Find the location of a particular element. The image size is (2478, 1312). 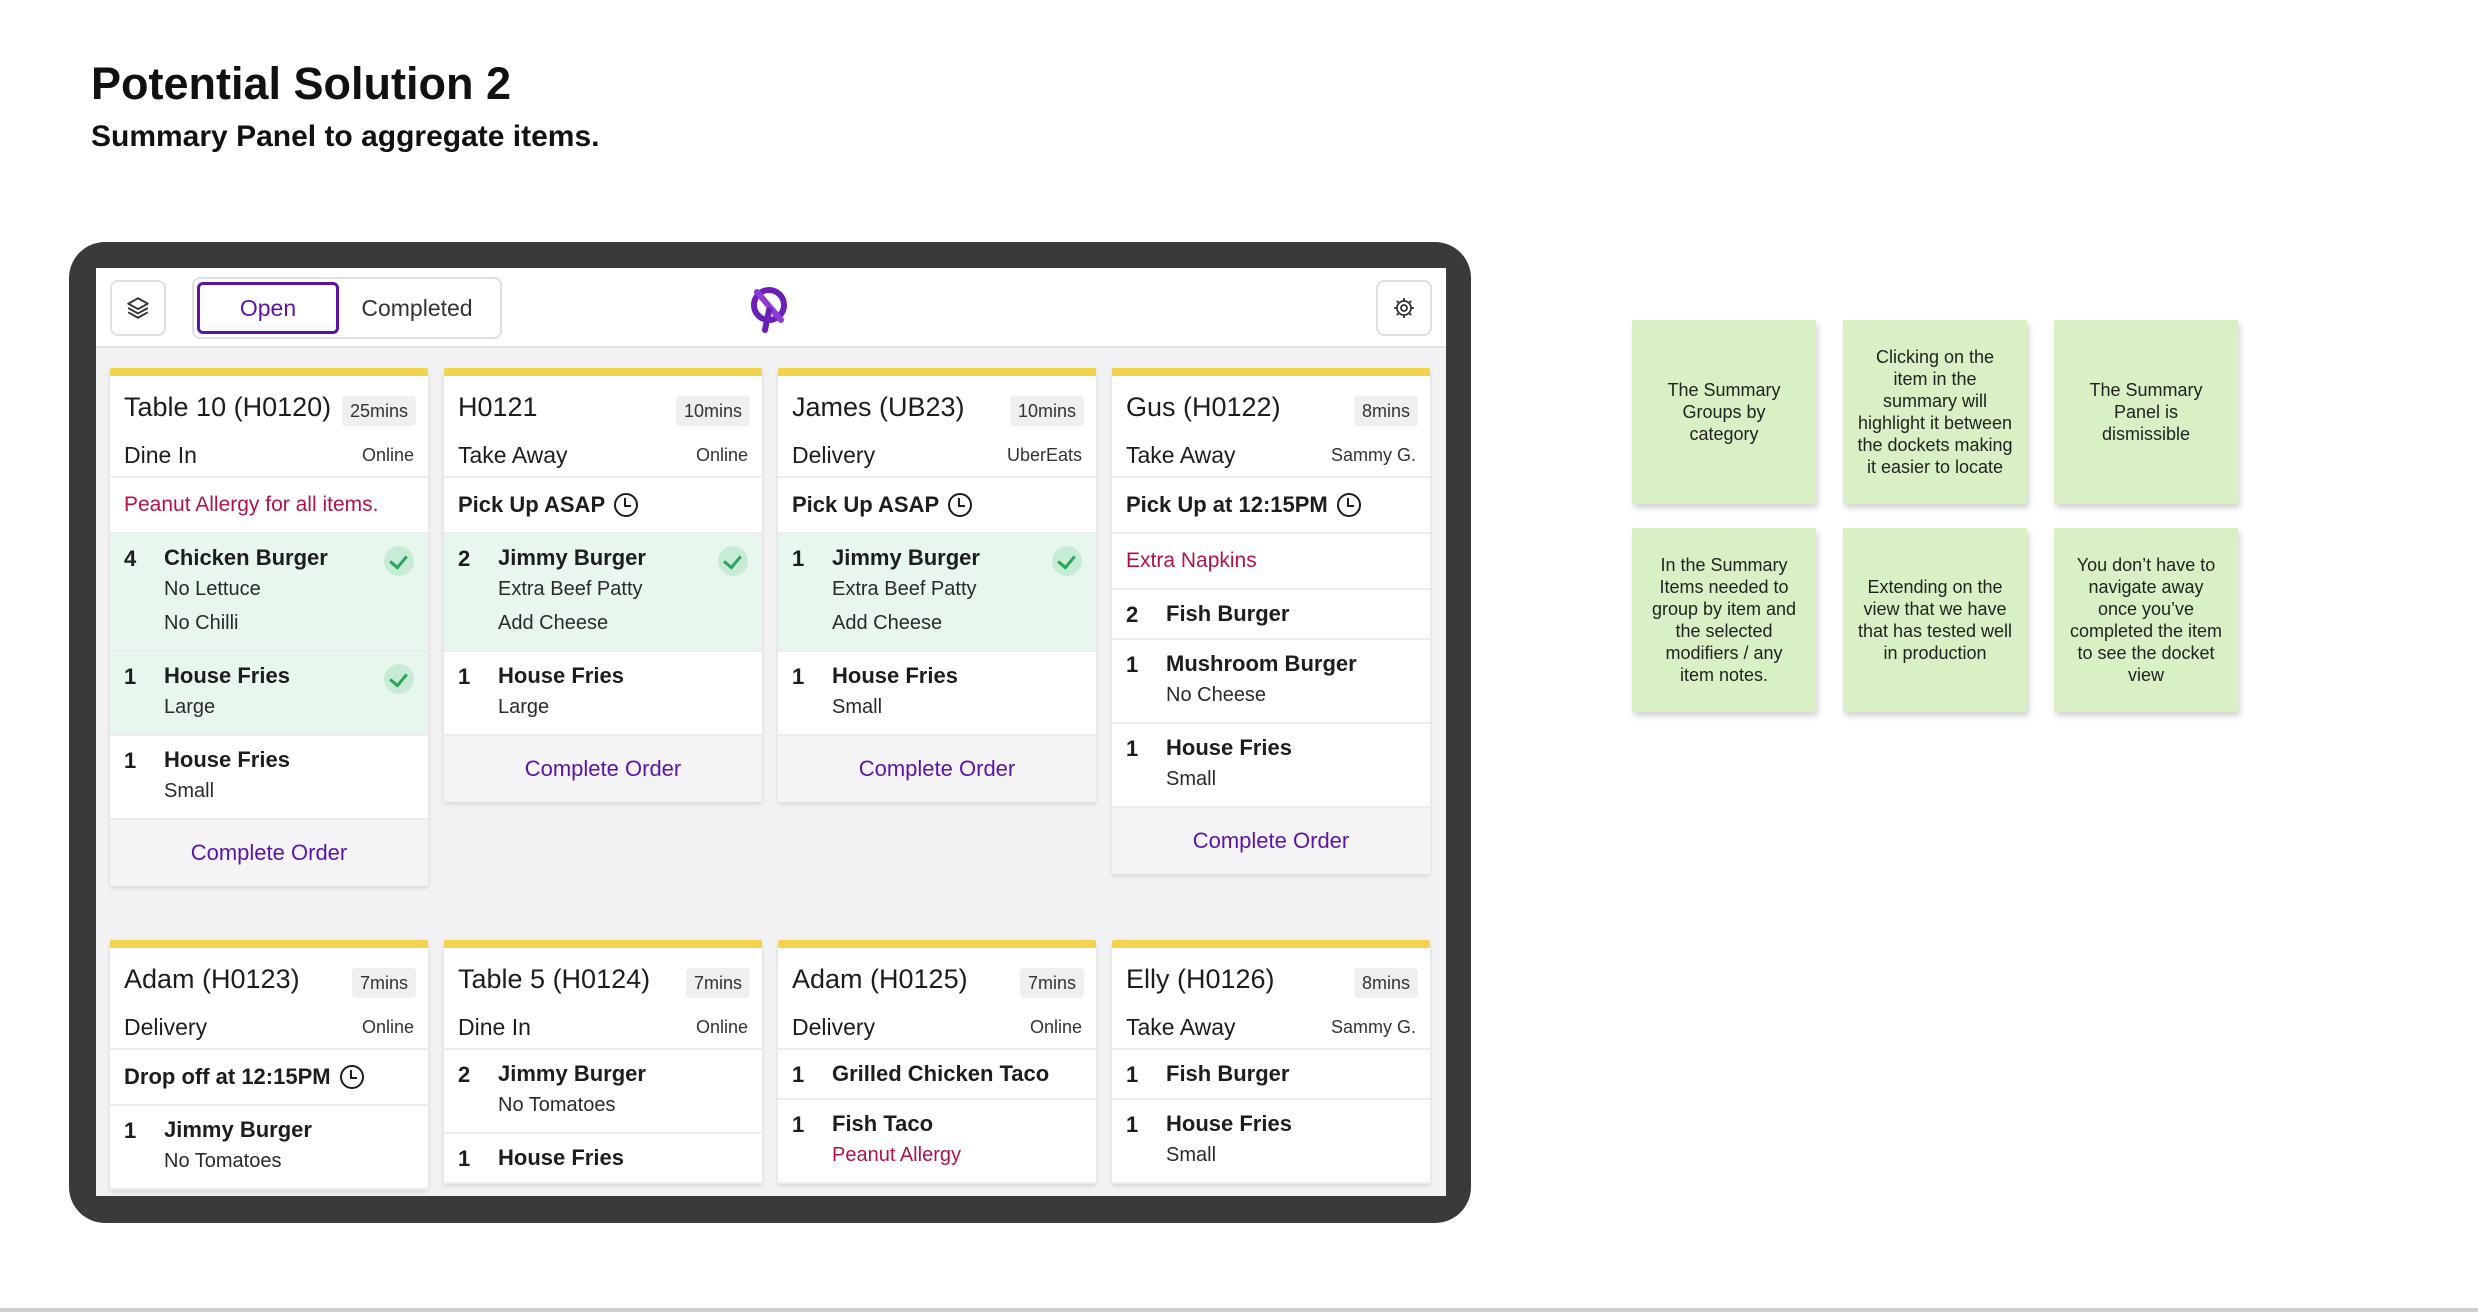

order-item: 1 Fish Burger is located at coordinates (1271, 1075).